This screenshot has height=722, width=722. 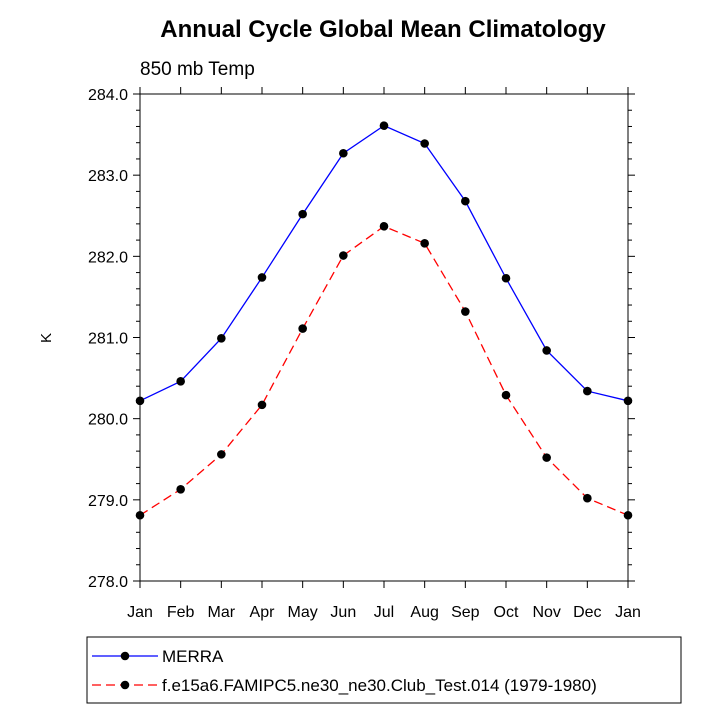 What do you see at coordinates (384, 612) in the screenshot?
I see `x-tick-label: Jul` at bounding box center [384, 612].